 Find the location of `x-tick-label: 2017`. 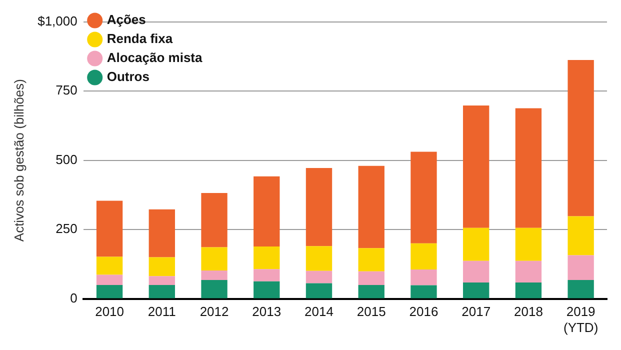

x-tick-label: 2017 is located at coordinates (476, 312).